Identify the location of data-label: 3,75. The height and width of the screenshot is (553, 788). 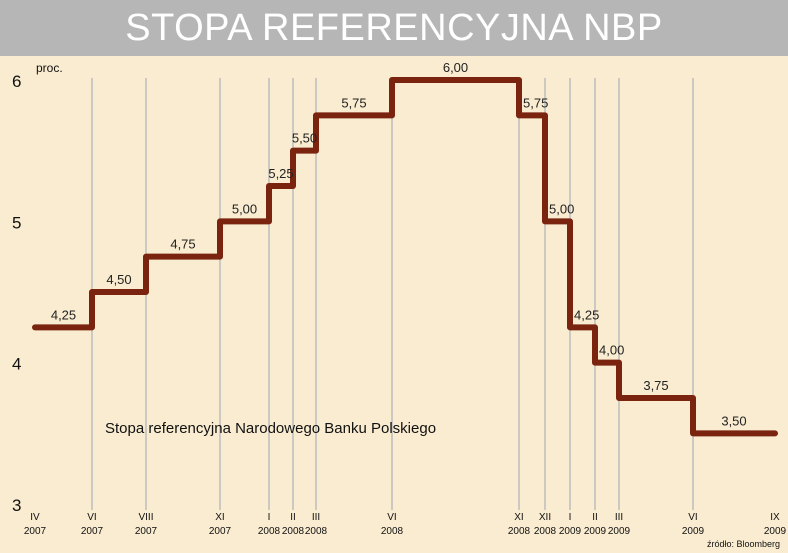
(655, 385).